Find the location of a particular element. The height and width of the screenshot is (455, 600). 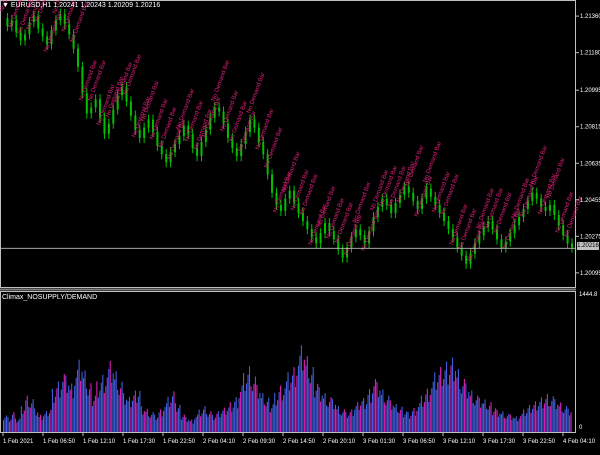

time-tick-label: 1 Feb 22:50 is located at coordinates (179, 442).